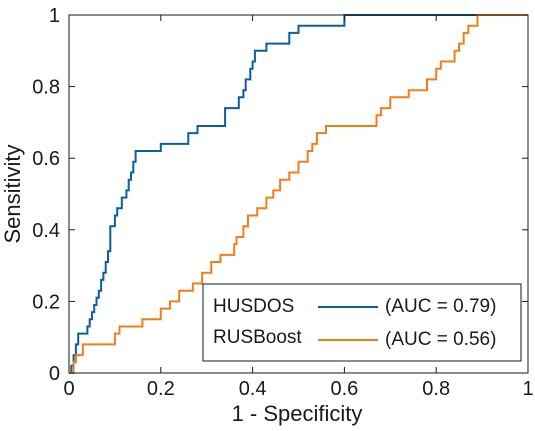 This screenshot has height=431, width=535. Describe the element at coordinates (253, 306) in the screenshot. I see `legend-label-husdos: HUSDOS` at that location.